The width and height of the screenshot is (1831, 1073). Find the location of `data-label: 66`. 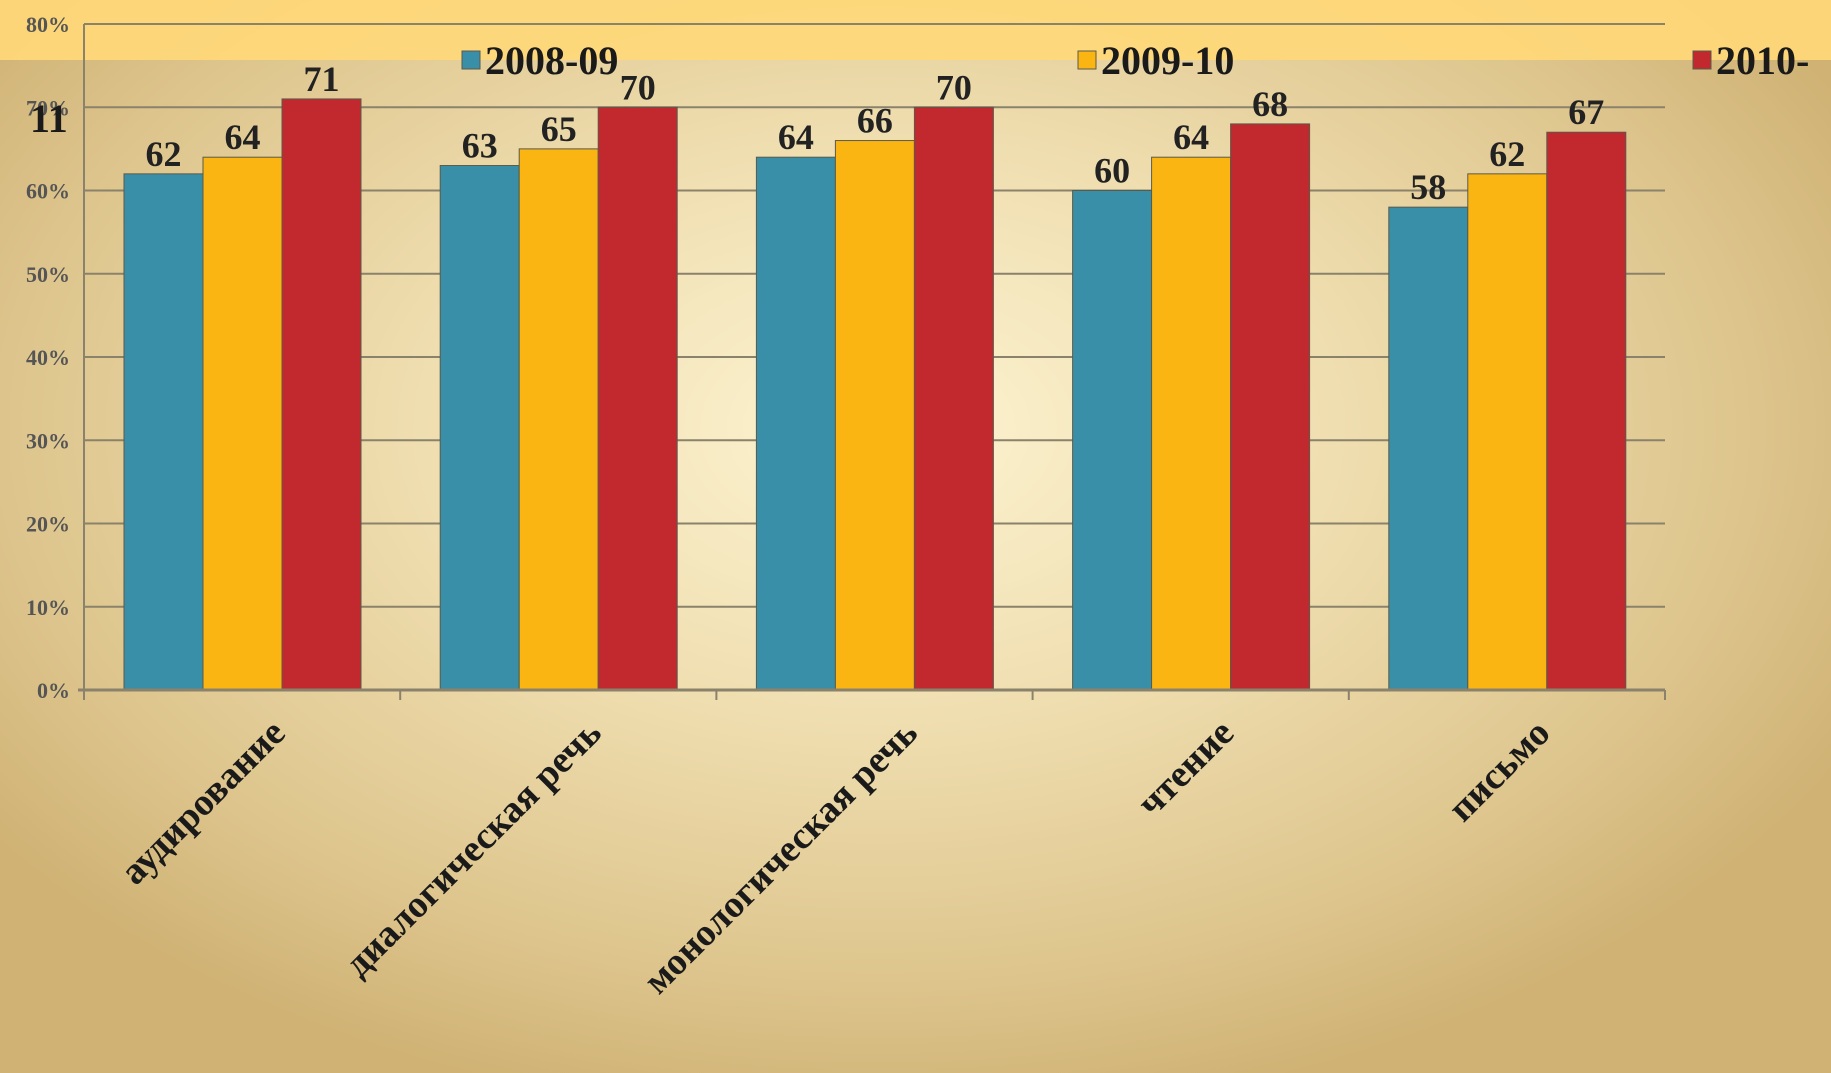

data-label: 66 is located at coordinates (875, 121).